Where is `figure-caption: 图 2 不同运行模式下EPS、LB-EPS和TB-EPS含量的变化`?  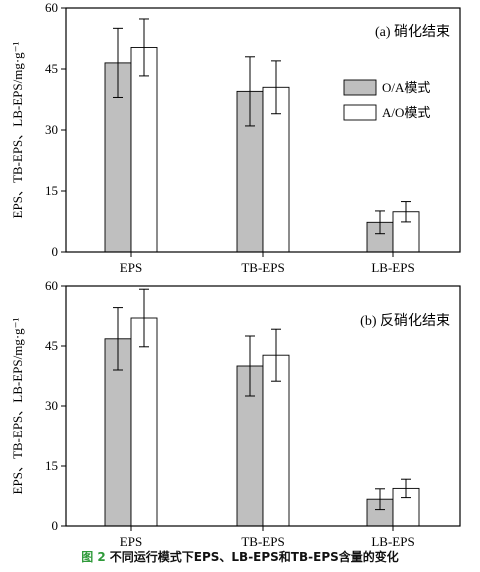
figure-caption: 图 2 不同运行模式下EPS、LB-EPS和TB-EPS含量的变化 is located at coordinates (240, 556).